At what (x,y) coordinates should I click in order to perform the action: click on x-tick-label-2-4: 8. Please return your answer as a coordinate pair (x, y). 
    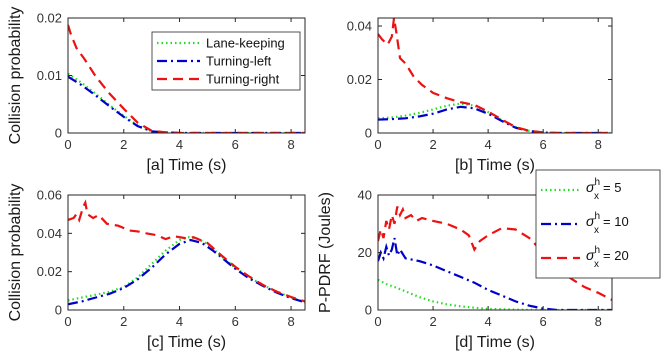
    Looking at the image, I should click on (290, 321).